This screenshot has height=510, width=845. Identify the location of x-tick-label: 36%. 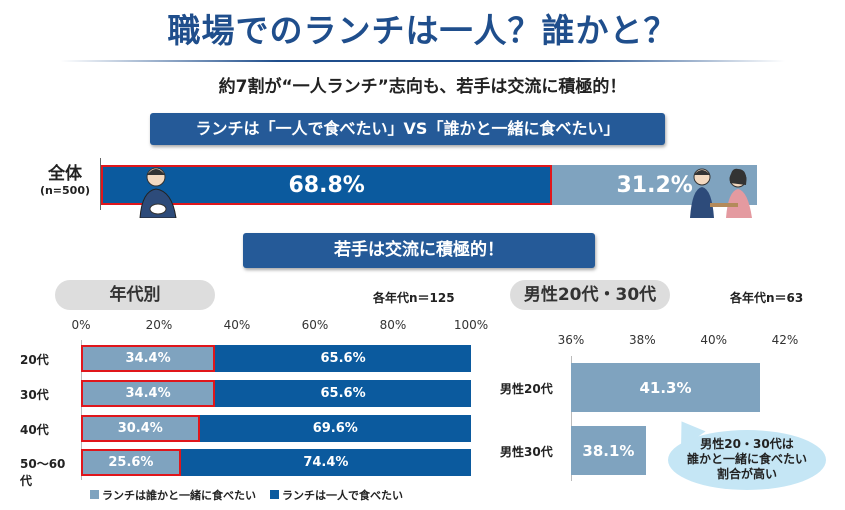
(571, 340).